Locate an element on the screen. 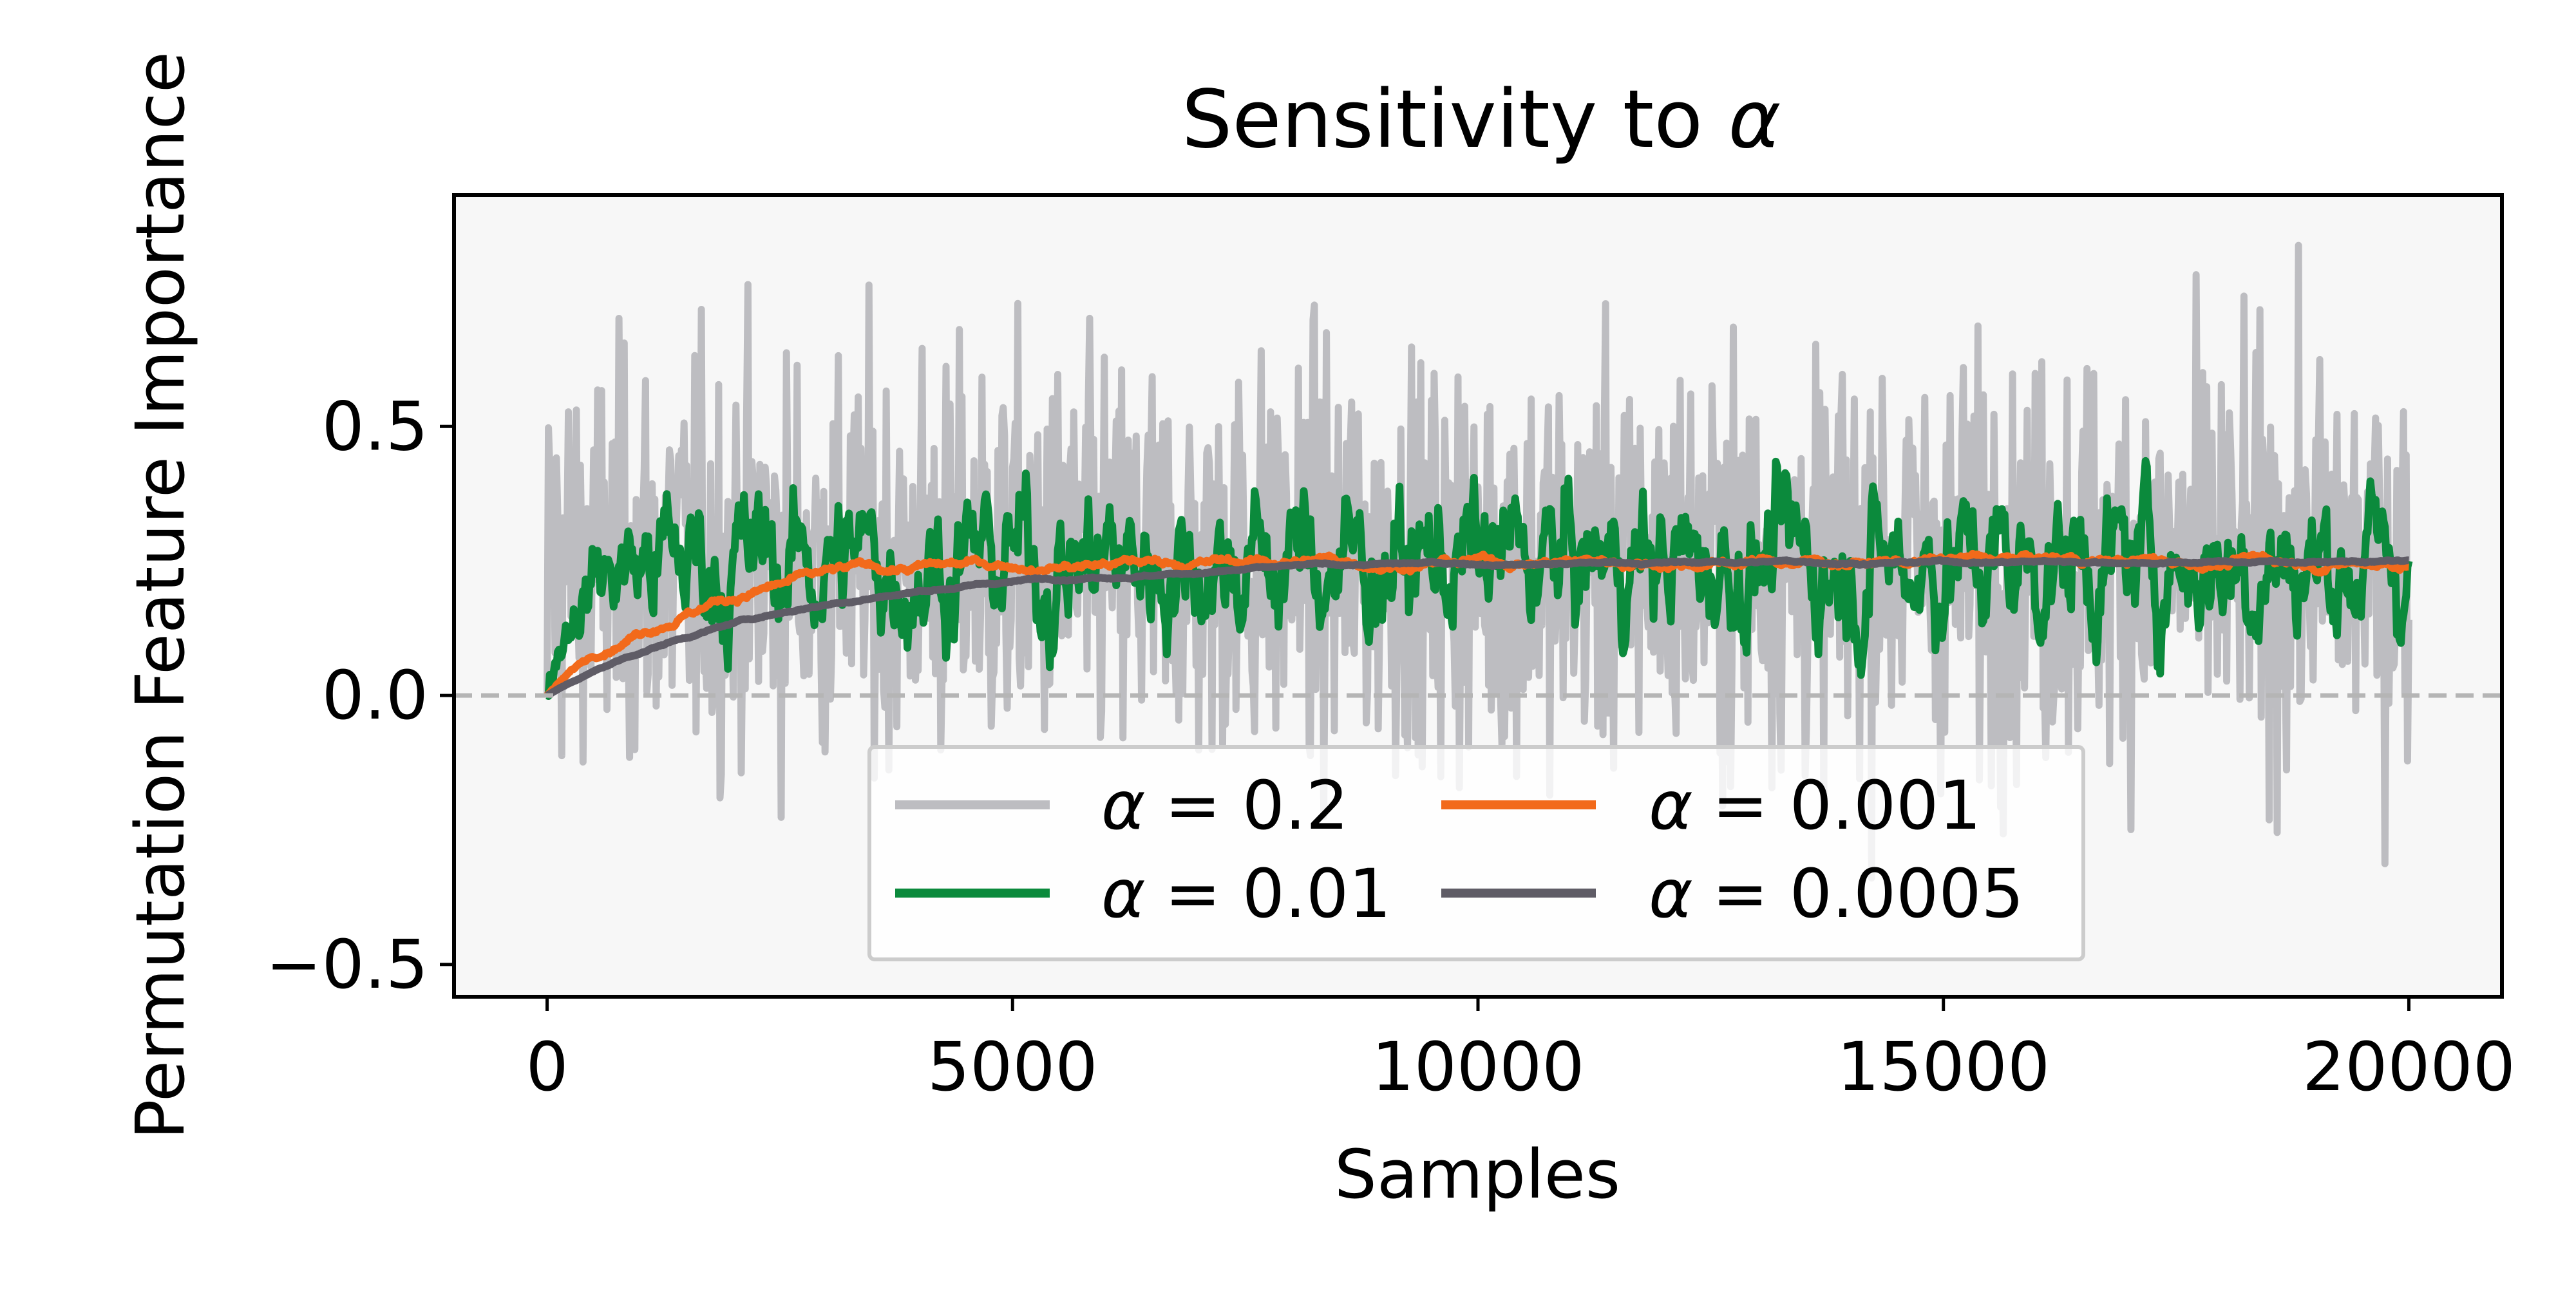 The image size is (2576, 1291). y-tick-label-2: −0.5 is located at coordinates (347, 964).